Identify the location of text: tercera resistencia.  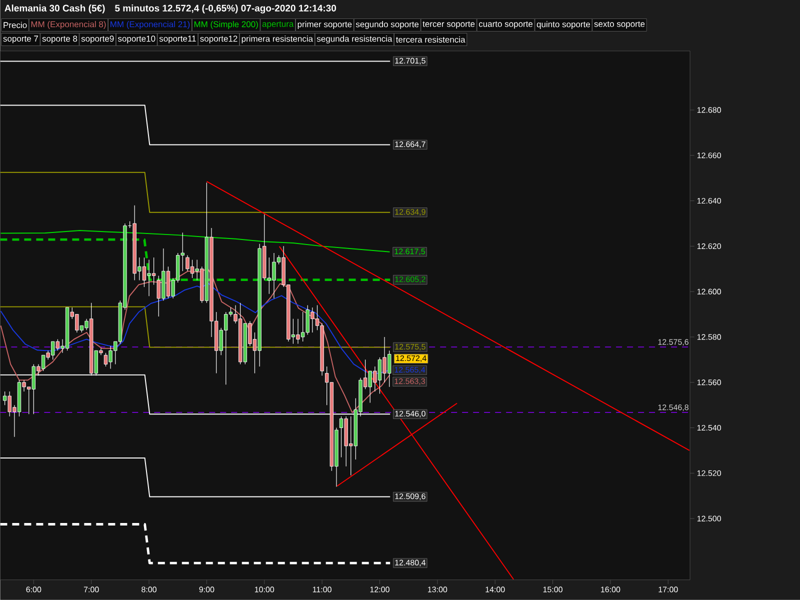
(431, 39).